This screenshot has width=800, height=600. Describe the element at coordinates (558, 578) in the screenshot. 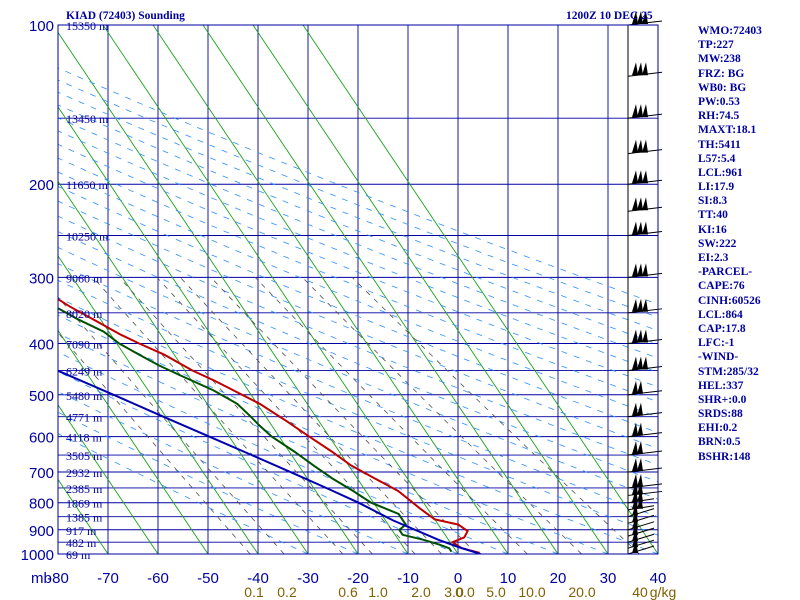

I see `temperature-tick-label: 20` at that location.